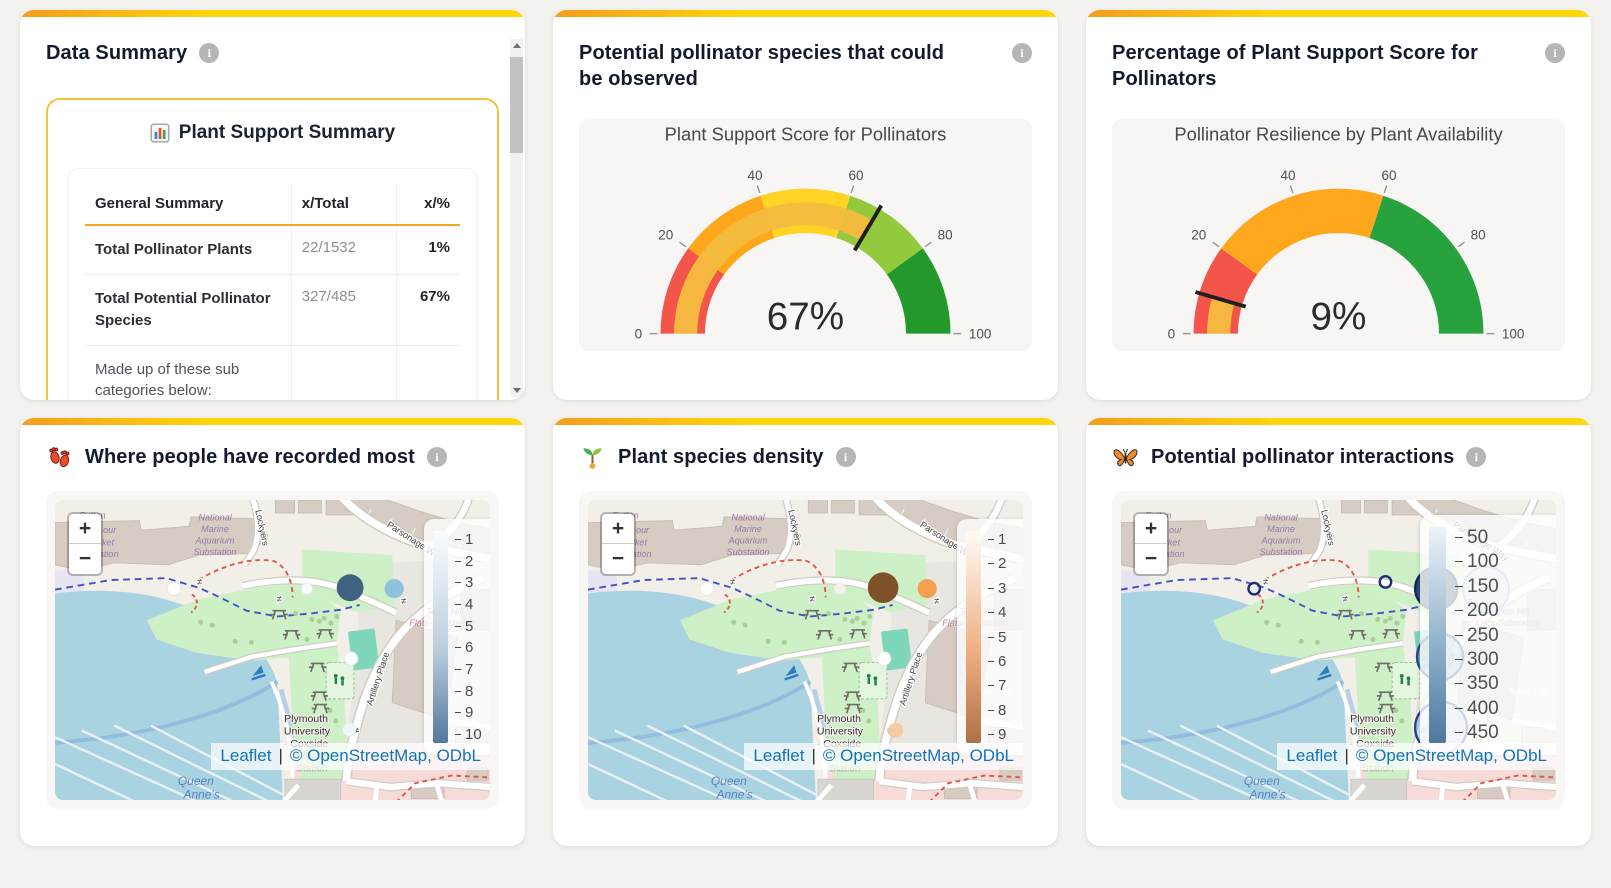 This screenshot has height=888, width=1611. Describe the element at coordinates (1005, 685) in the screenshot. I see `legend-tick: 7` at that location.